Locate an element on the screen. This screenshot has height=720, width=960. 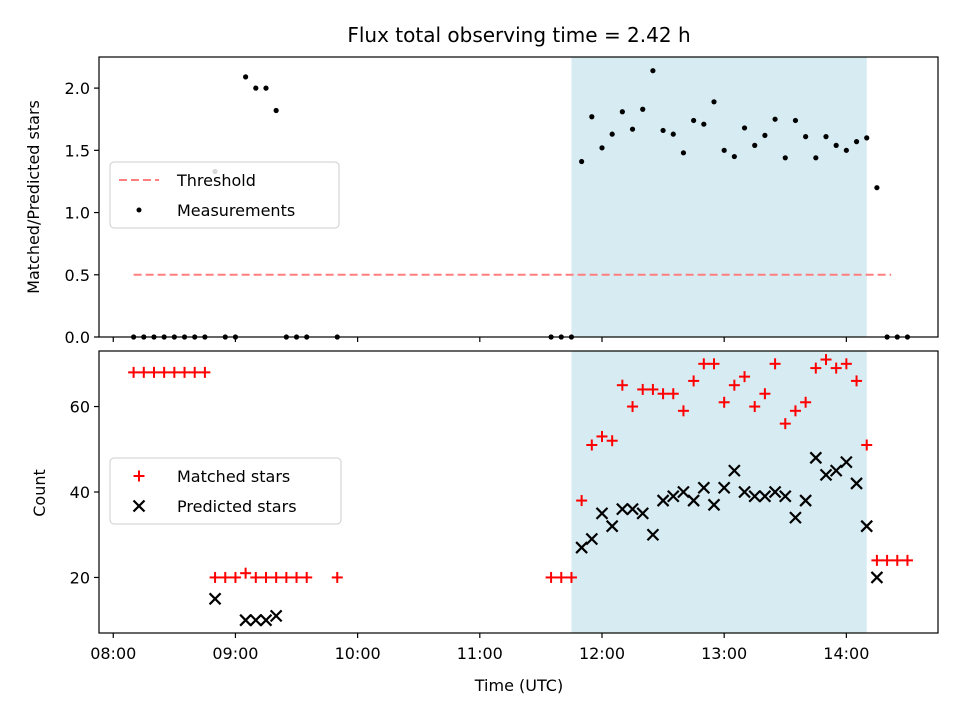
top-ytick-label: 0.0 is located at coordinates (77, 337).